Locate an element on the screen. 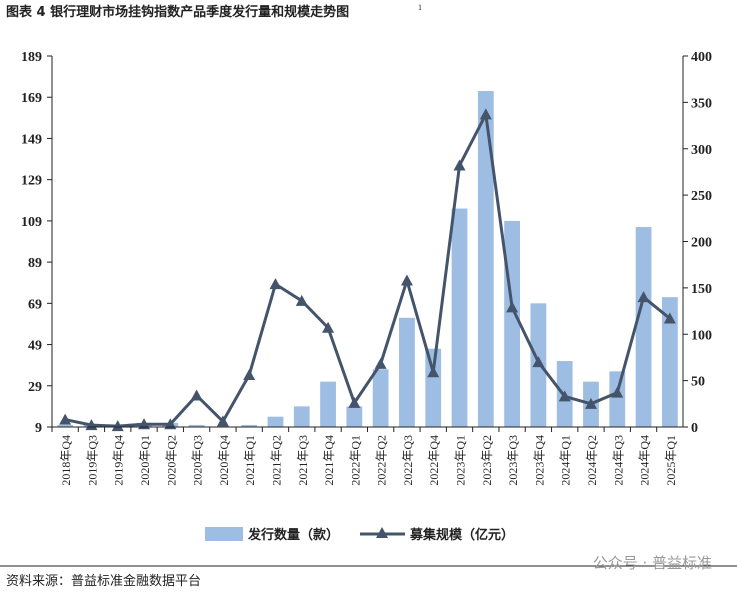 Image resolution: width=737 pixels, height=601 pixels. x-tick-label: 2023年Q2 is located at coordinates (487, 460).